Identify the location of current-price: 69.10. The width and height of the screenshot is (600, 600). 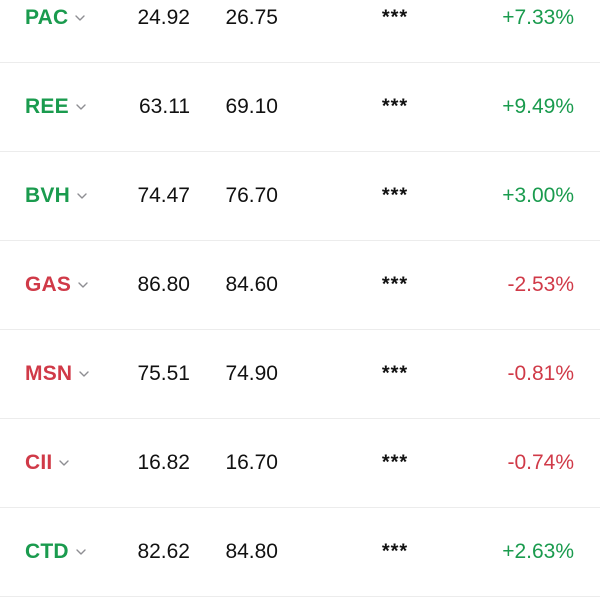
(251, 106).